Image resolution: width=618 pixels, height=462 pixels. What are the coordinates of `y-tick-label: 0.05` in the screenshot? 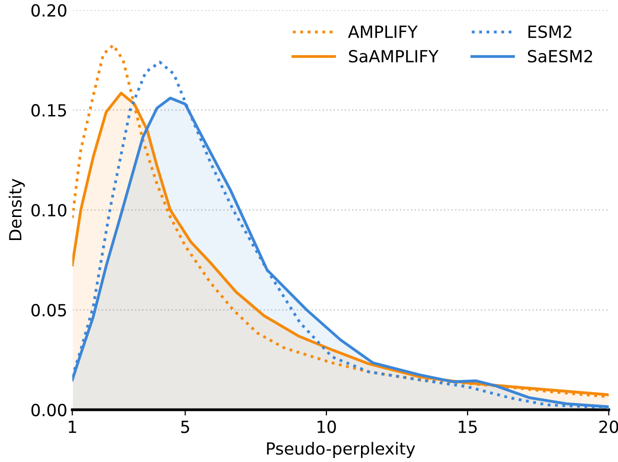 It's located at (48, 310).